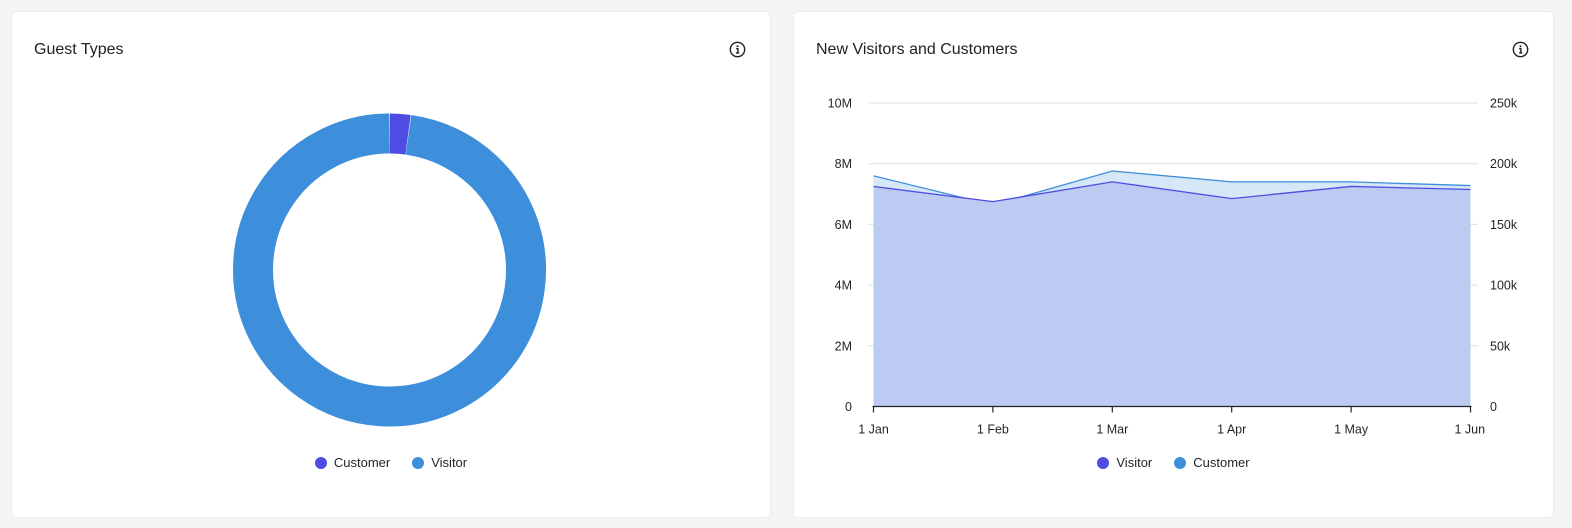 The height and width of the screenshot is (528, 1572). What do you see at coordinates (1504, 164) in the screenshot?
I see `y-right-tick-label: 200k` at bounding box center [1504, 164].